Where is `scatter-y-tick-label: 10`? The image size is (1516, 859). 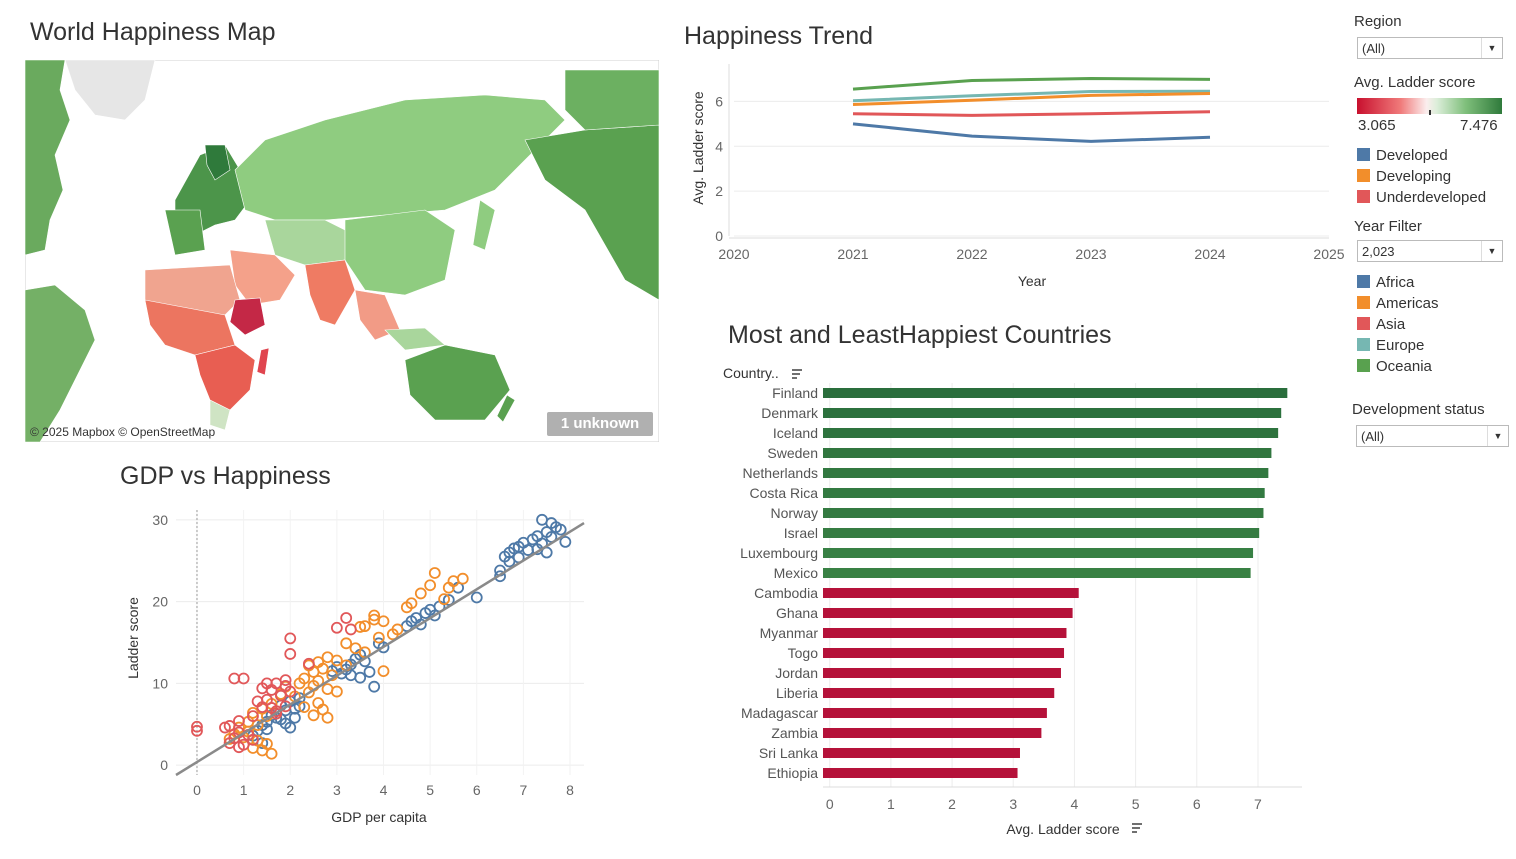 scatter-y-tick-label: 10 is located at coordinates (160, 683).